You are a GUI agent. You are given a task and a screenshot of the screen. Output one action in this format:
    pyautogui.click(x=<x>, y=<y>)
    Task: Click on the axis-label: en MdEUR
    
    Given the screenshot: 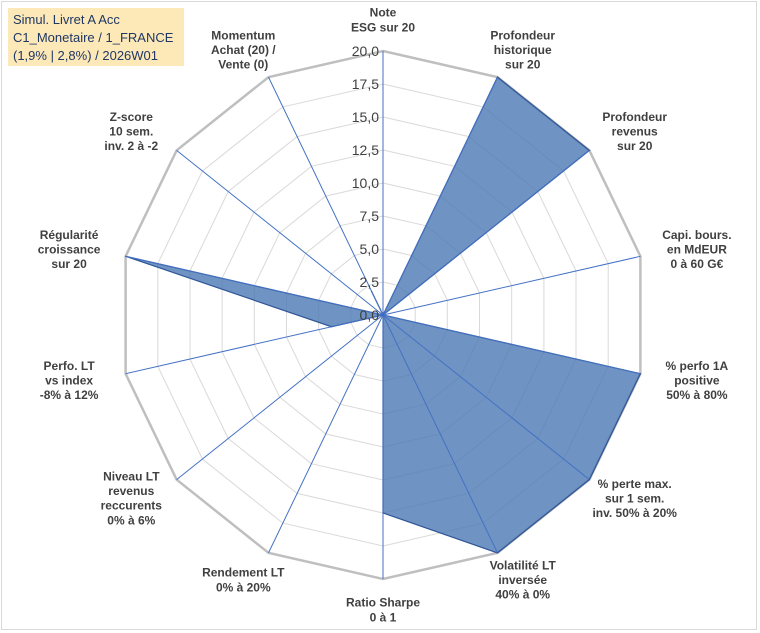 What is the action you would take?
    pyautogui.click(x=697, y=250)
    